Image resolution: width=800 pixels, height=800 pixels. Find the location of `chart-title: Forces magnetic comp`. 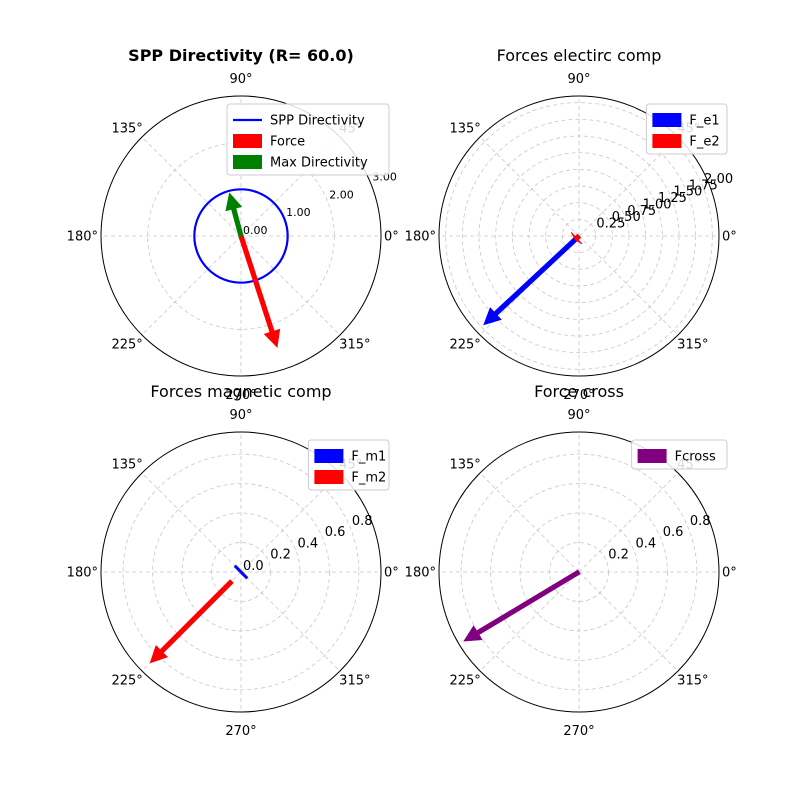

chart-title: Forces magnetic comp is located at coordinates (240, 391).